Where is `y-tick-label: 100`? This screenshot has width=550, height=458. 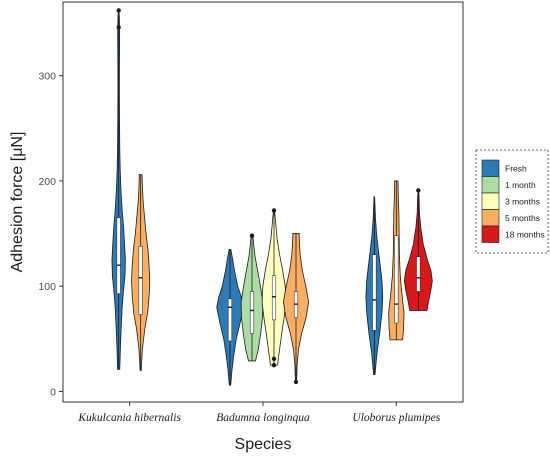
y-tick-label: 100 is located at coordinates (47, 287).